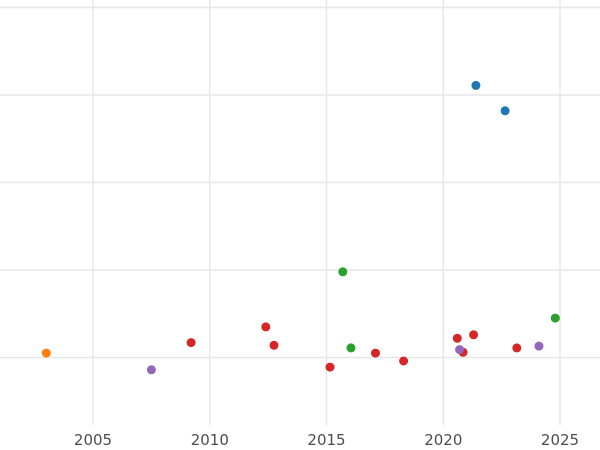 This screenshot has width=600, height=450. Describe the element at coordinates (560, 440) in the screenshot. I see `x-tick-label: 2025` at that location.